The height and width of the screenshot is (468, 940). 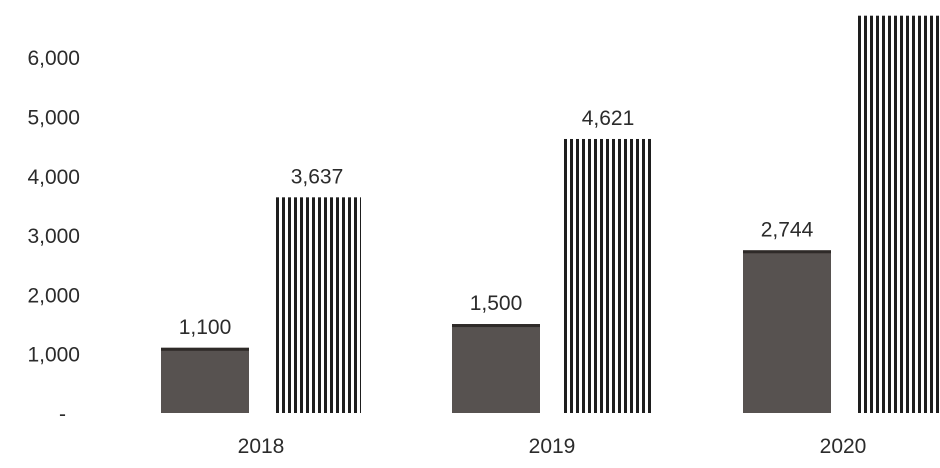 I want to click on y-tick-label: -, so click(x=62, y=414).